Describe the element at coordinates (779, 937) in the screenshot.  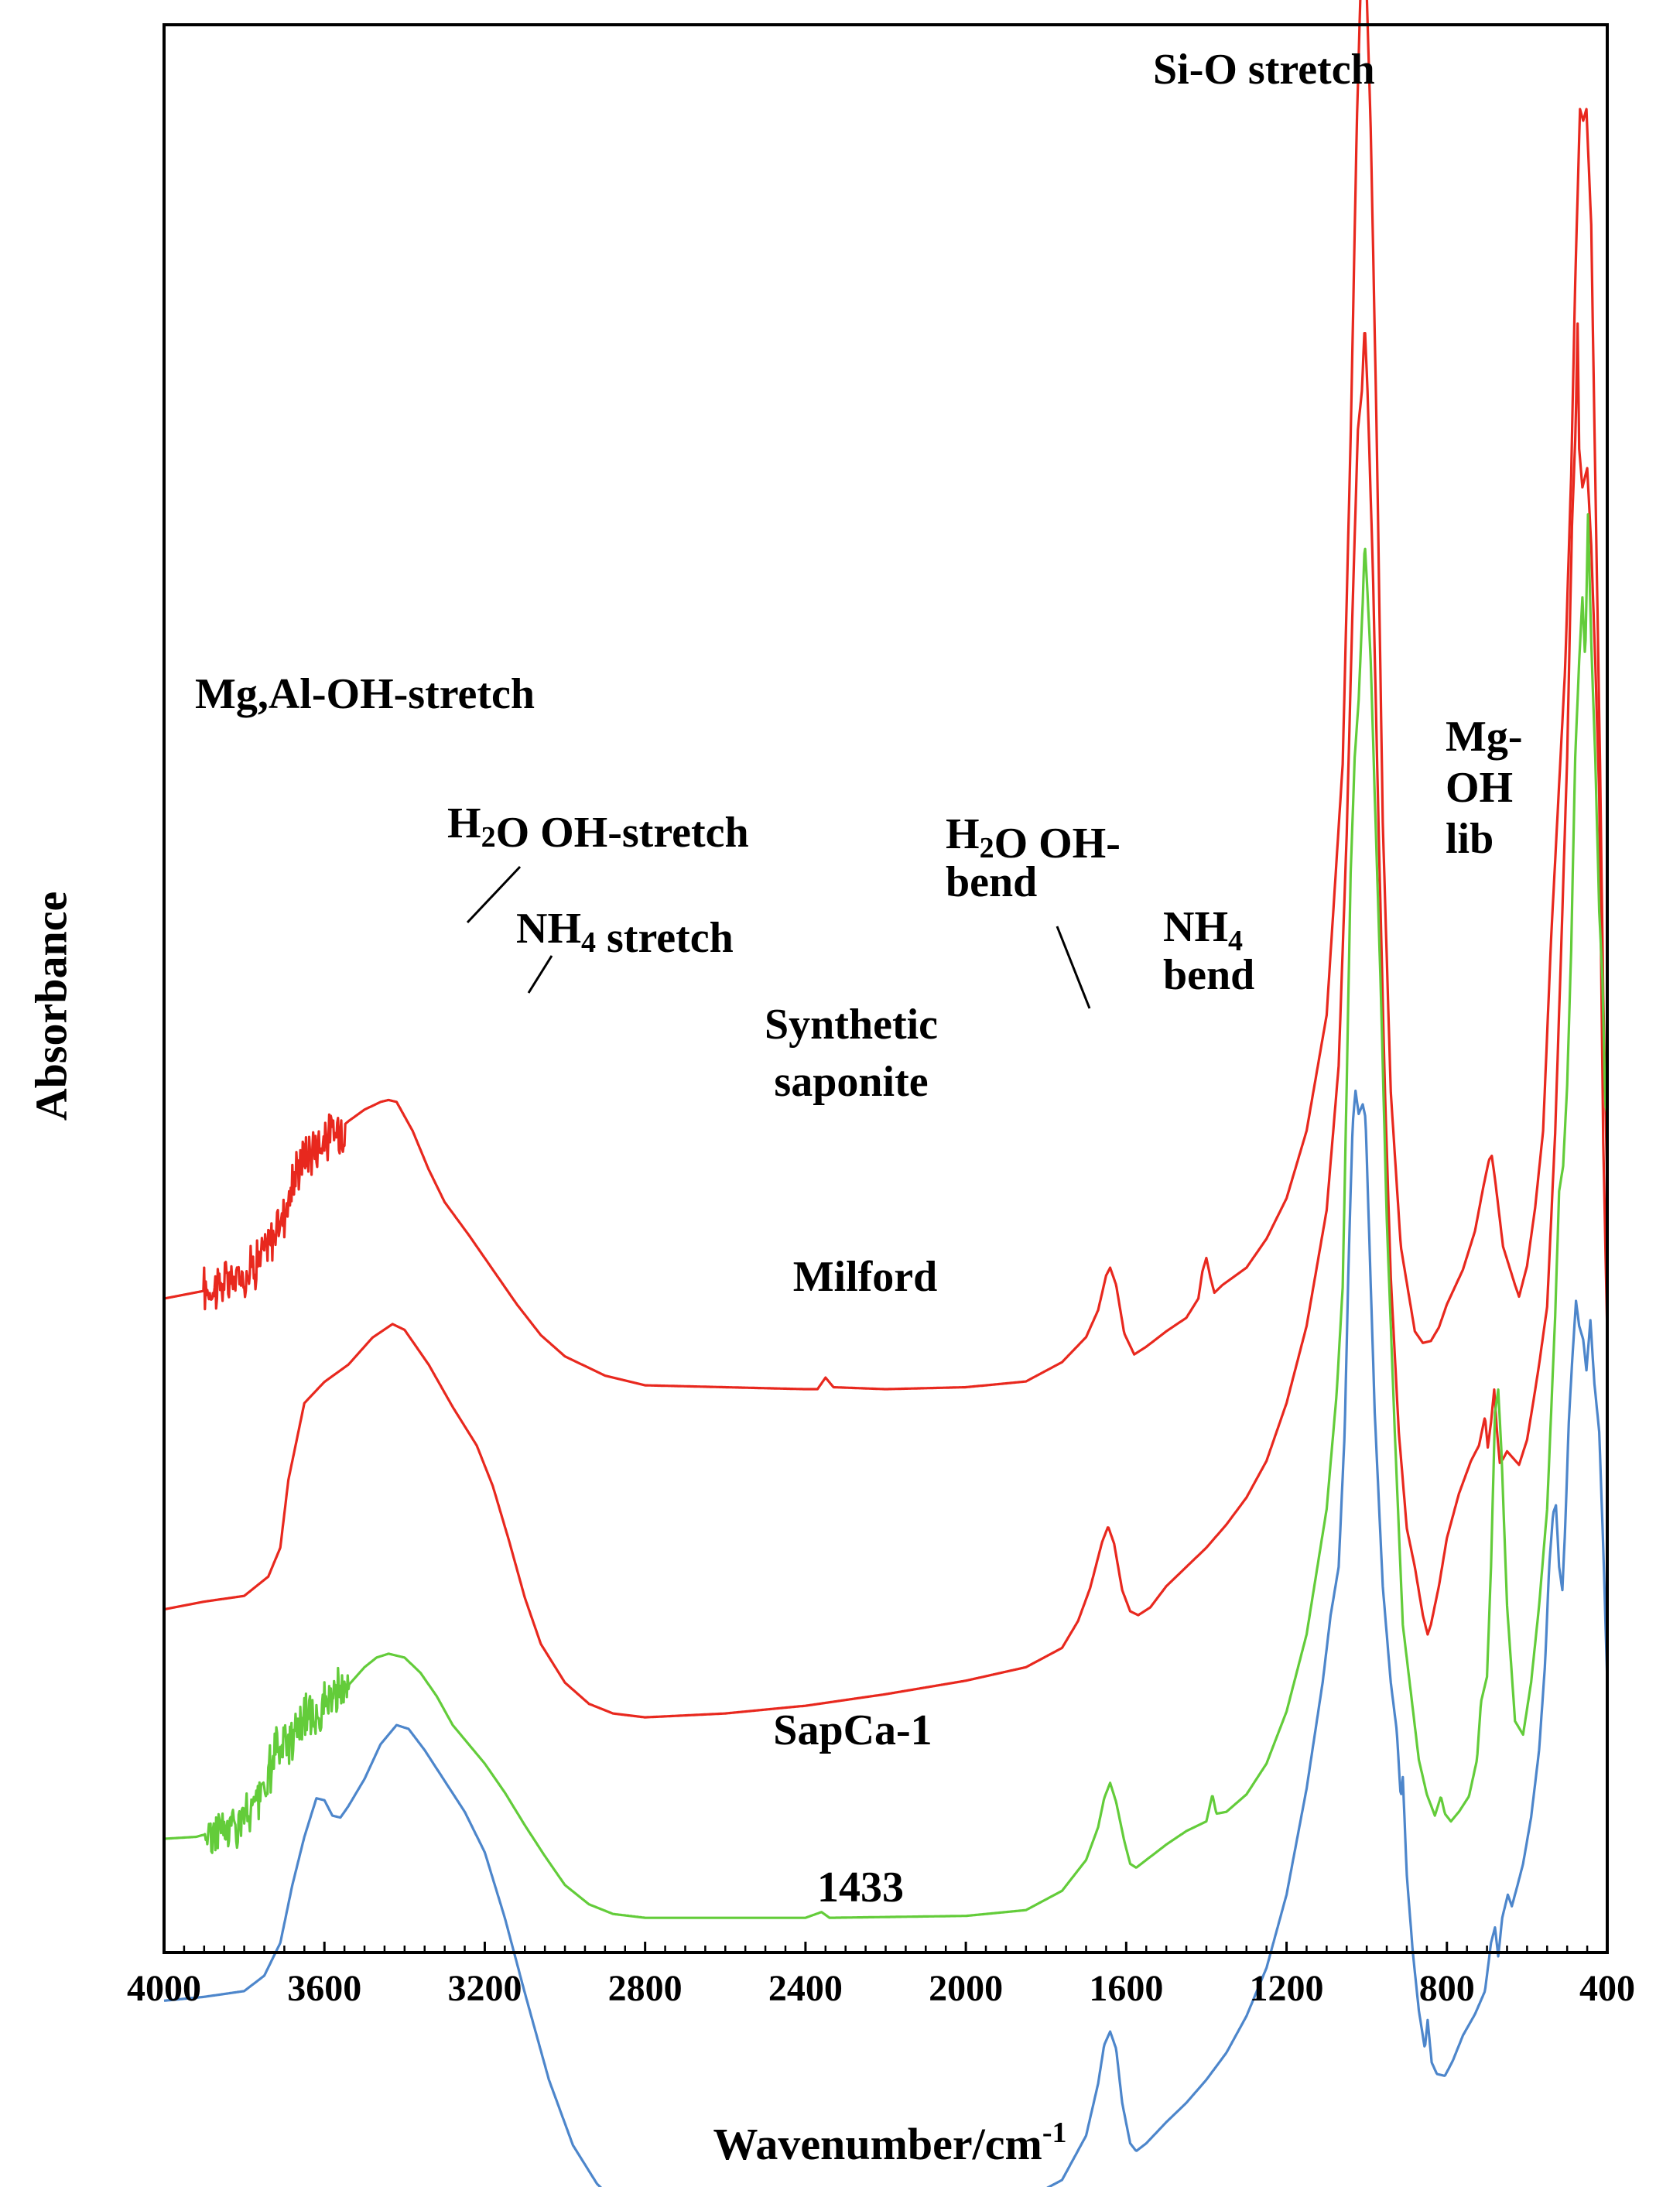
I see `annotation-connectors` at that location.